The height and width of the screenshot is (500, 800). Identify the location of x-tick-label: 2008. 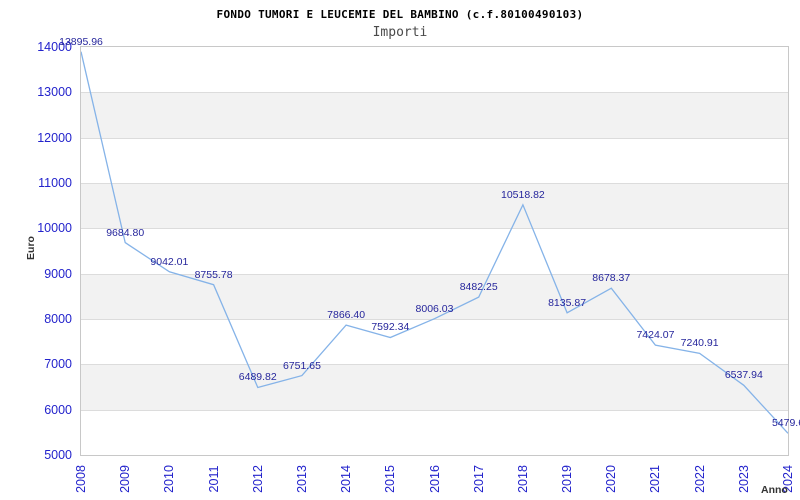
(81, 479).